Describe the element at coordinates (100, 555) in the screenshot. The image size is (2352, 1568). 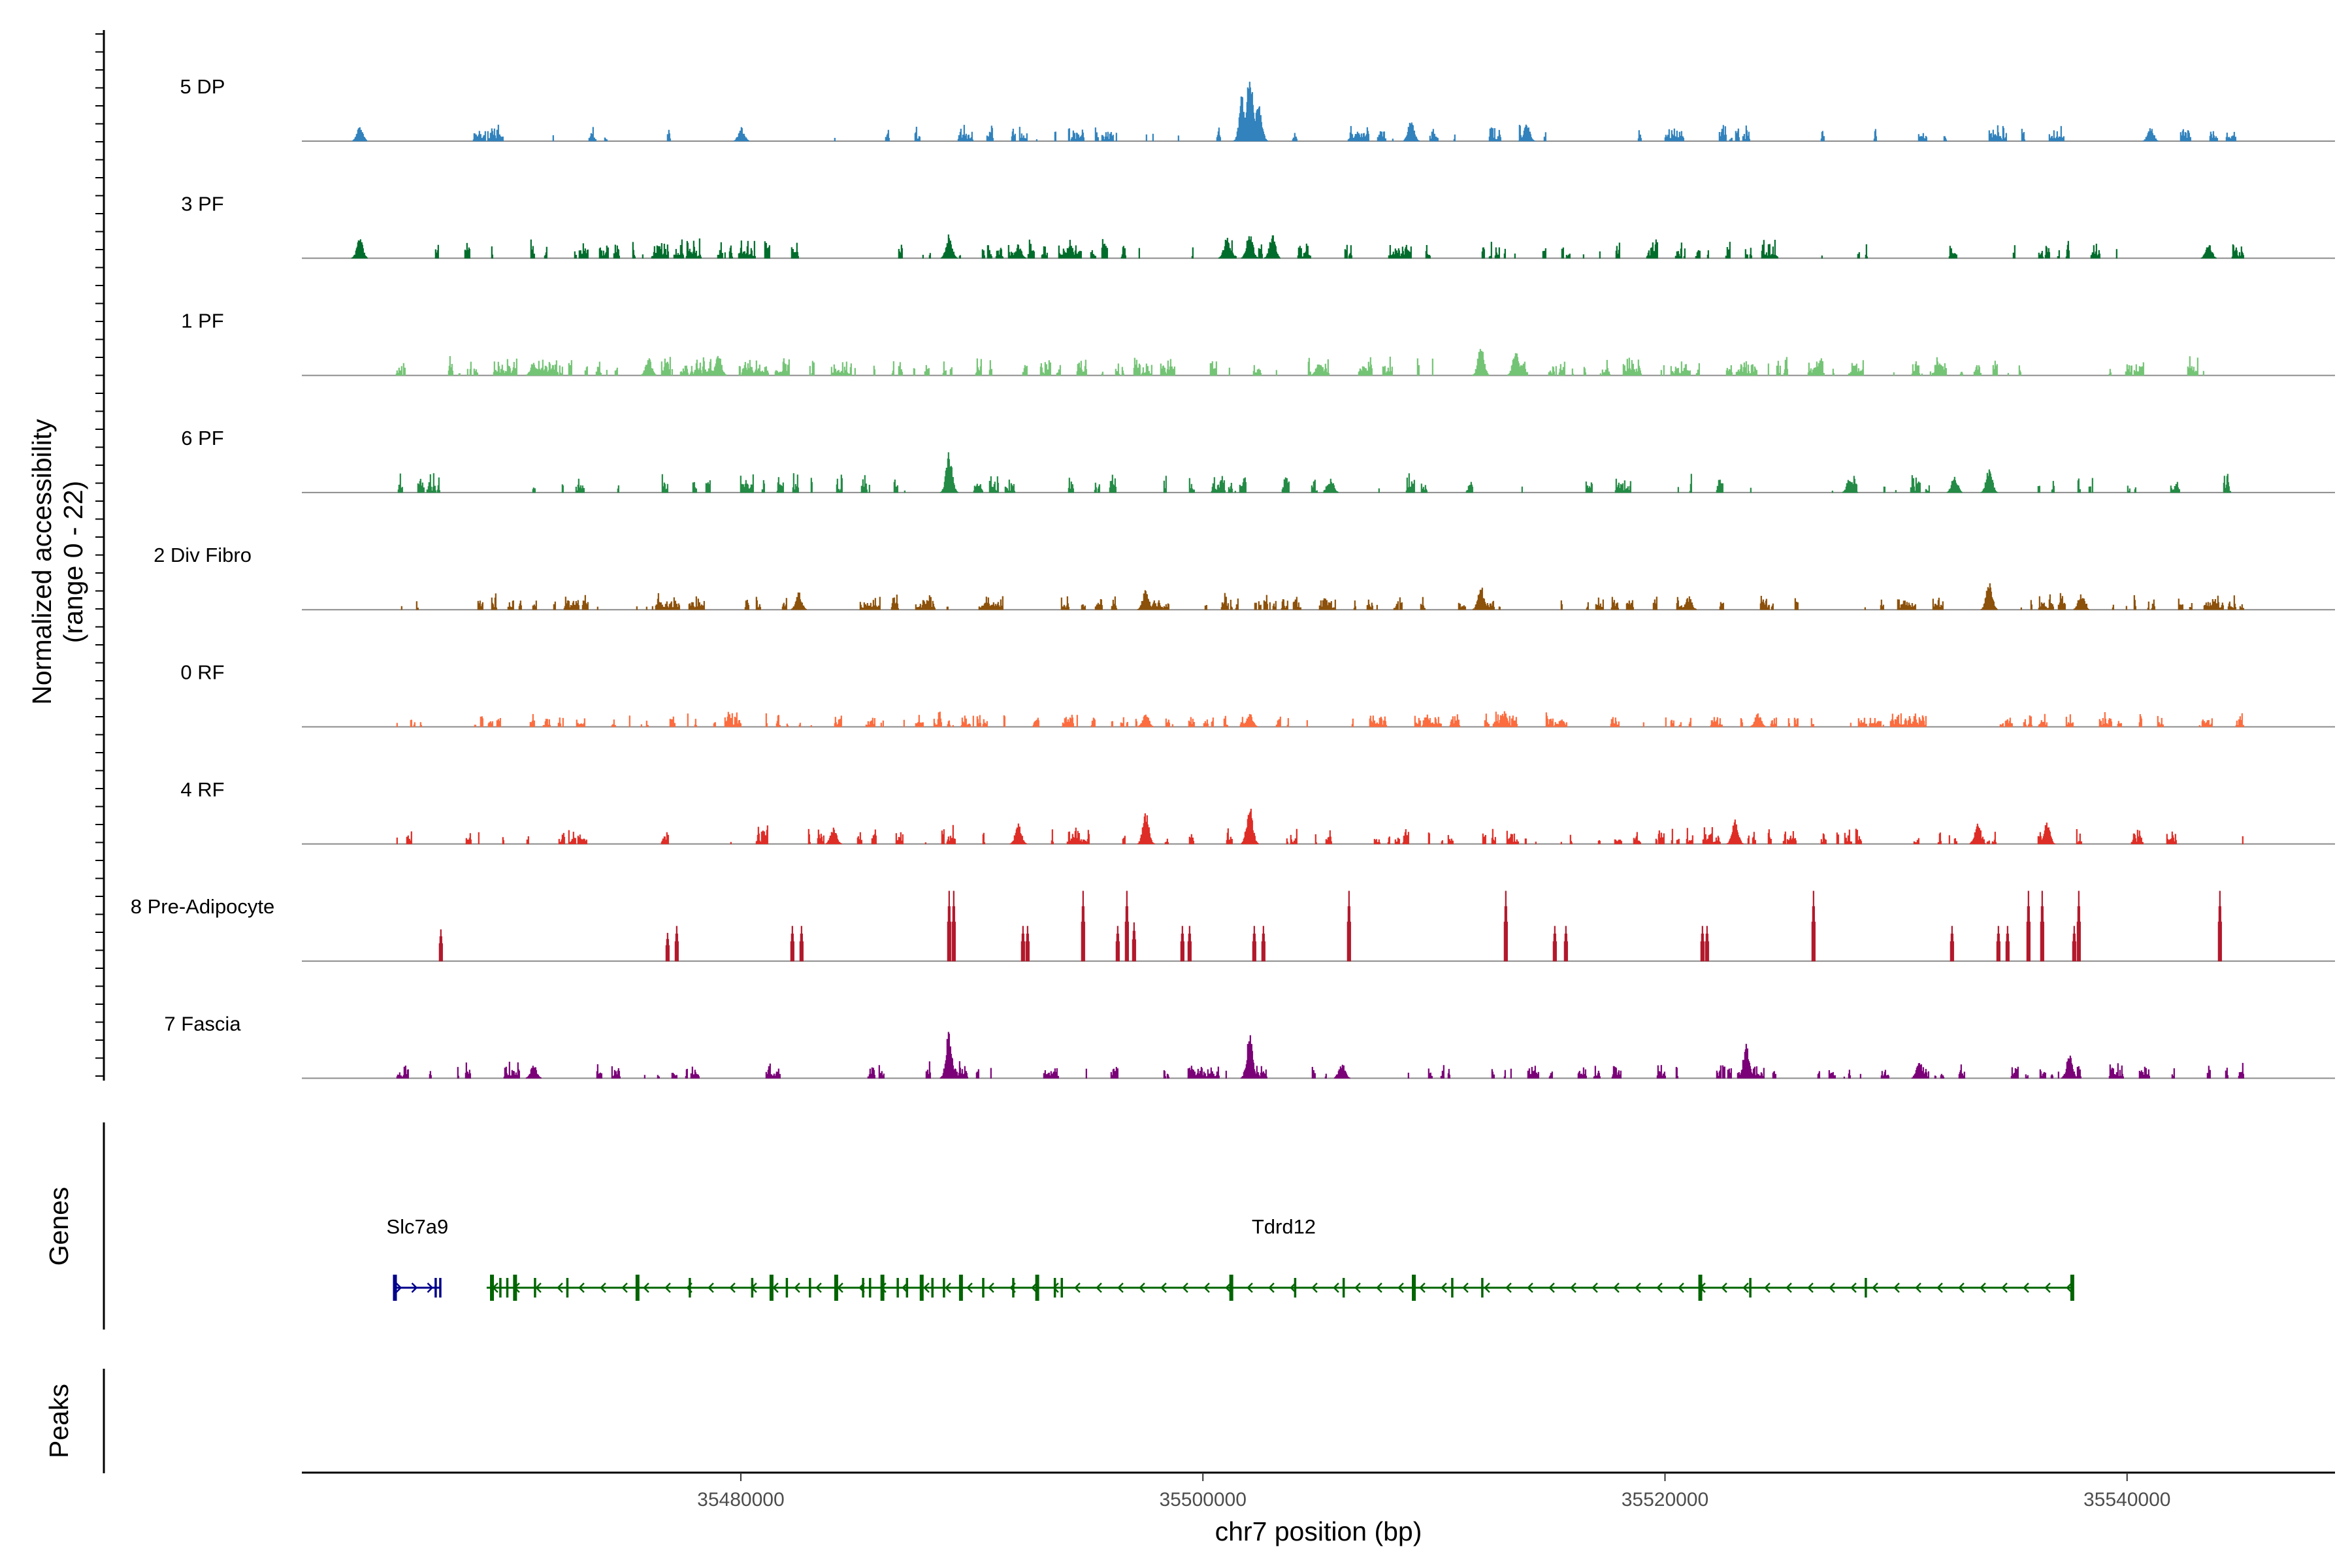
I see `coverage-y-axis` at that location.